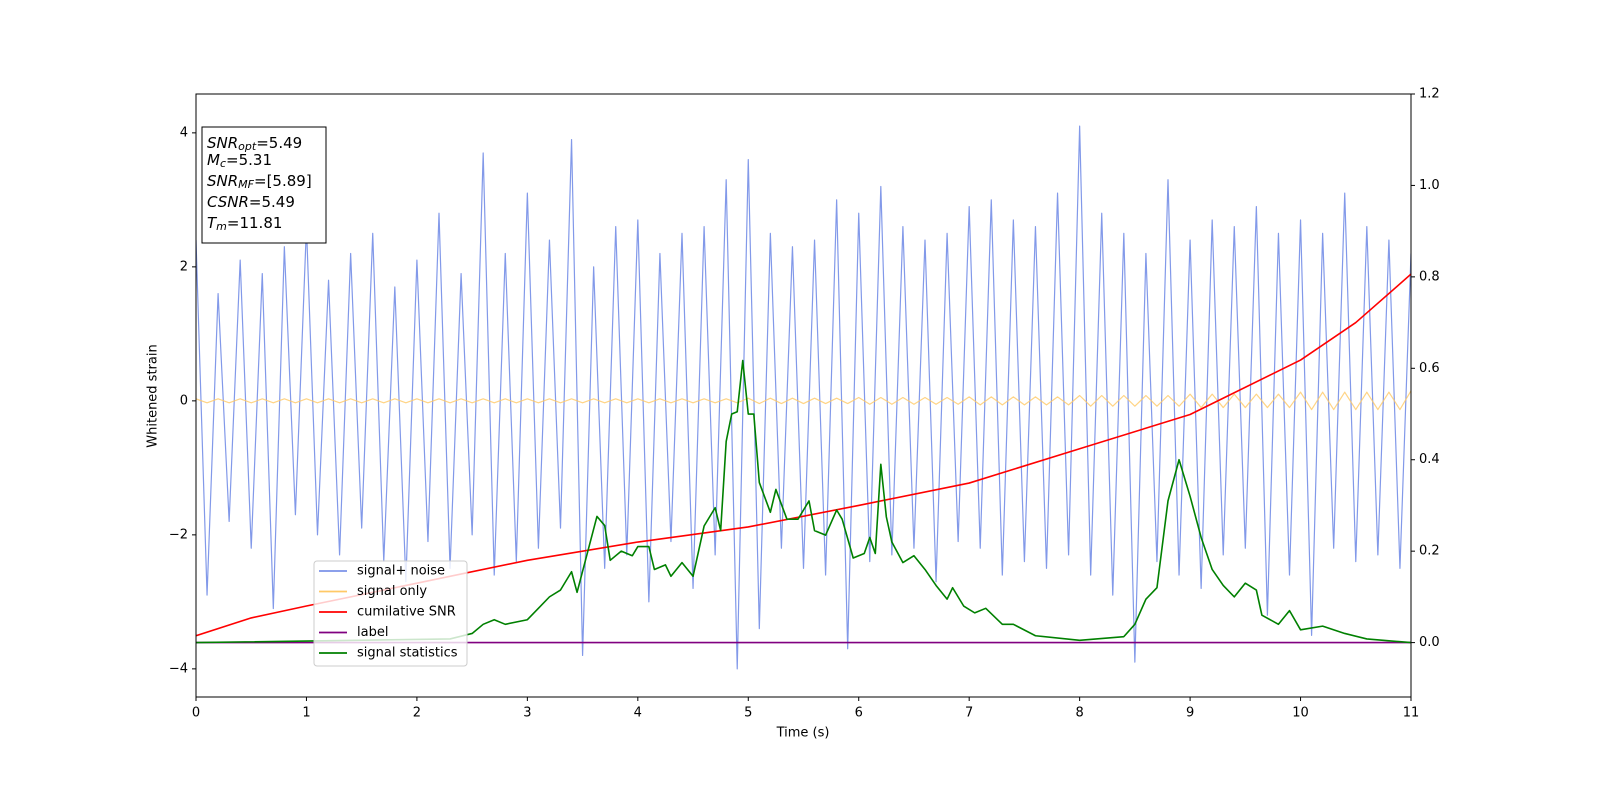  I want to click on x-tick-label: 11, so click(1411, 713).